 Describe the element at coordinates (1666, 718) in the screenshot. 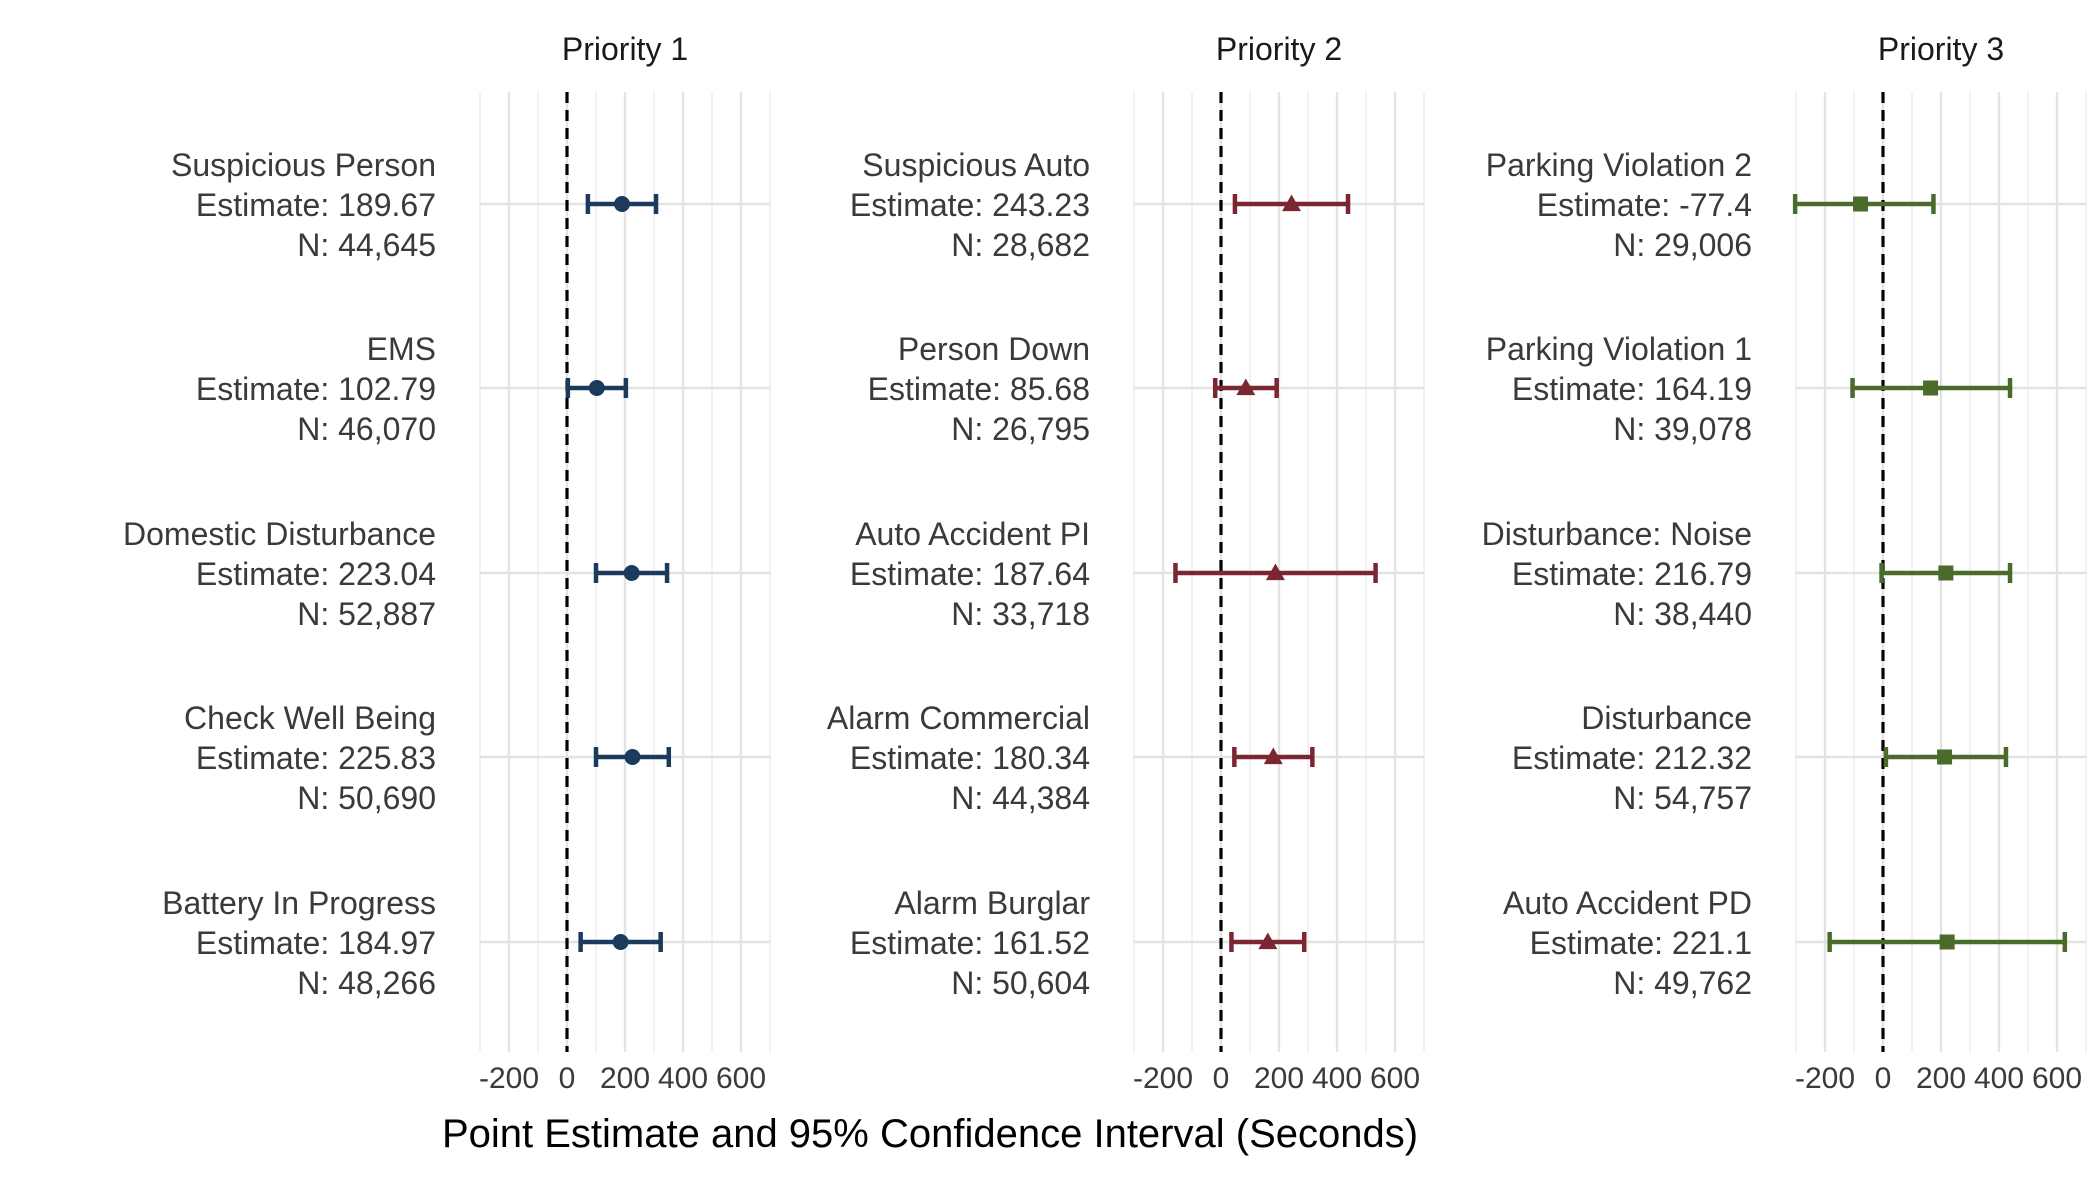

I see `row-label-name: Disturbance` at that location.